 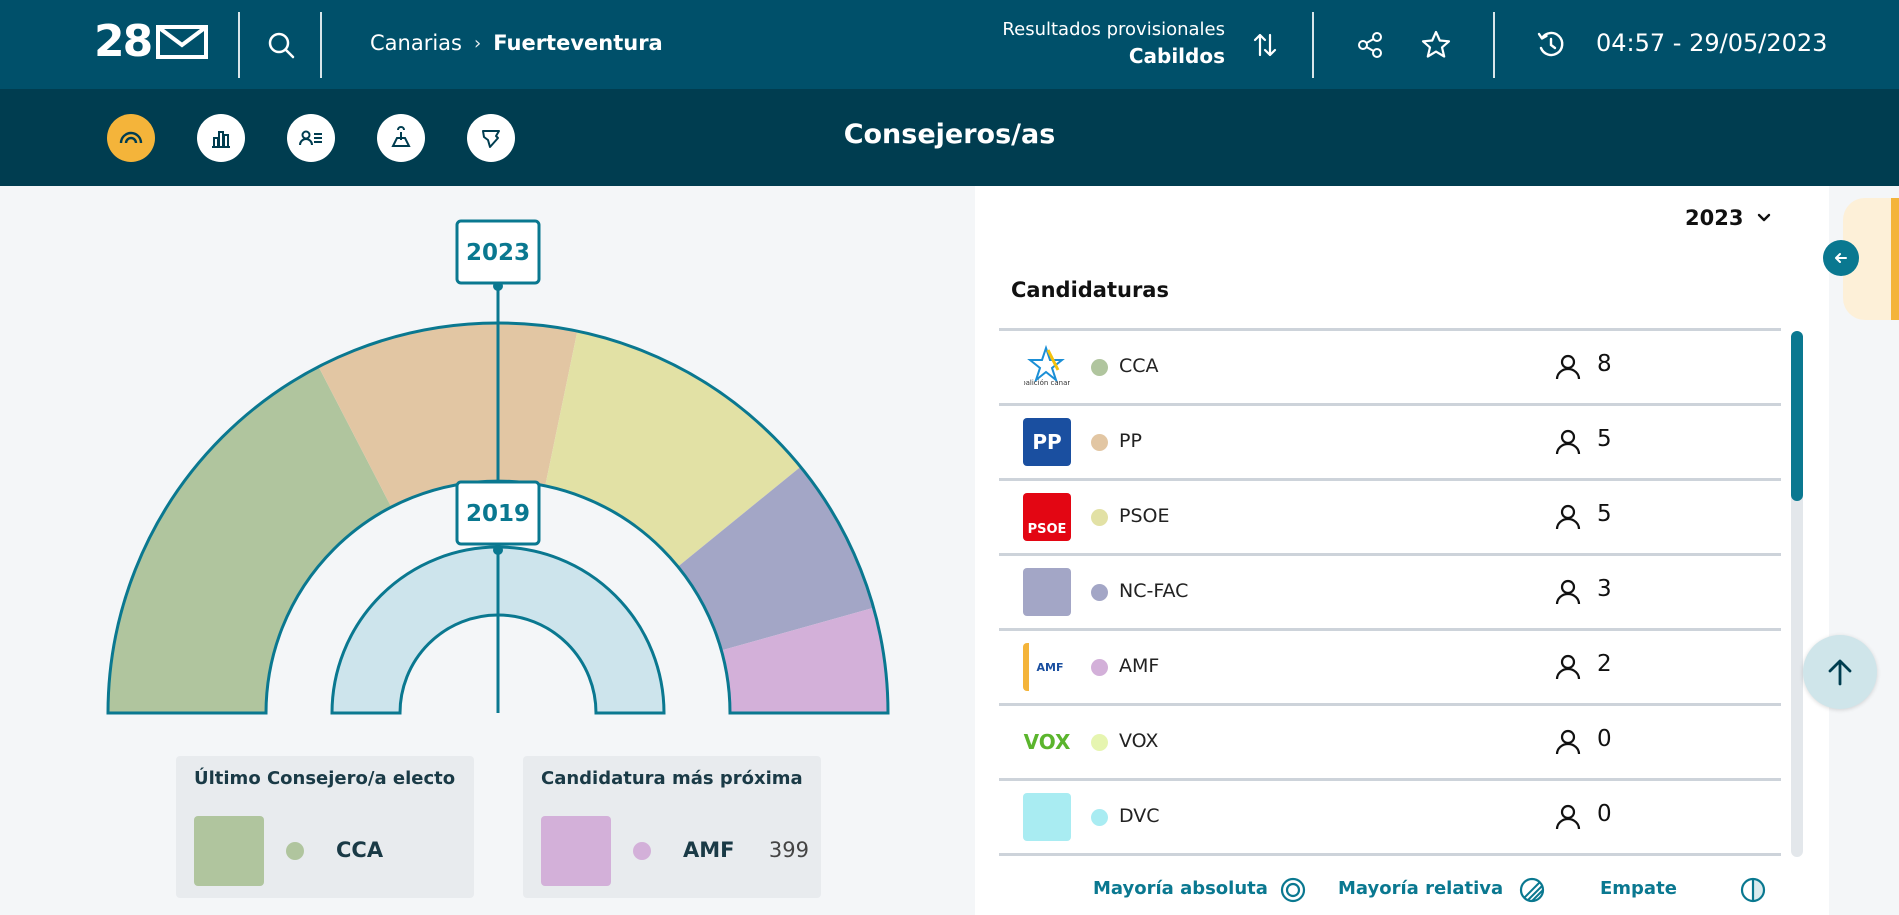 I want to click on next-candidate-dot, so click(x=642, y=851).